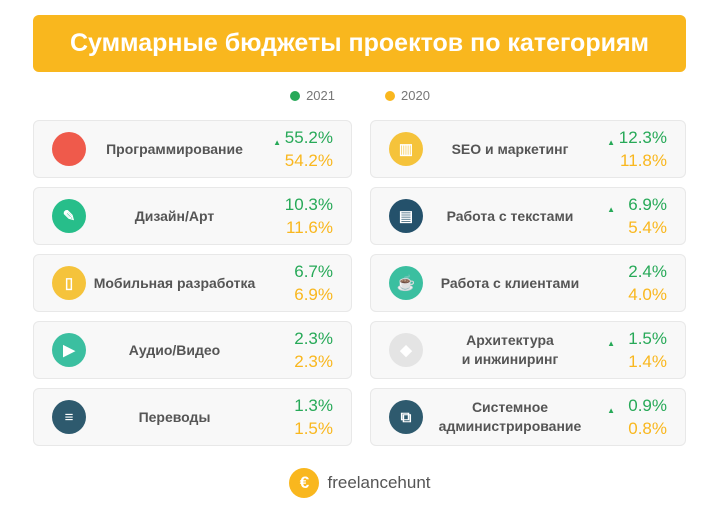 The image size is (720, 520). What do you see at coordinates (647, 204) in the screenshot?
I see `value-2021: 6.9%` at bounding box center [647, 204].